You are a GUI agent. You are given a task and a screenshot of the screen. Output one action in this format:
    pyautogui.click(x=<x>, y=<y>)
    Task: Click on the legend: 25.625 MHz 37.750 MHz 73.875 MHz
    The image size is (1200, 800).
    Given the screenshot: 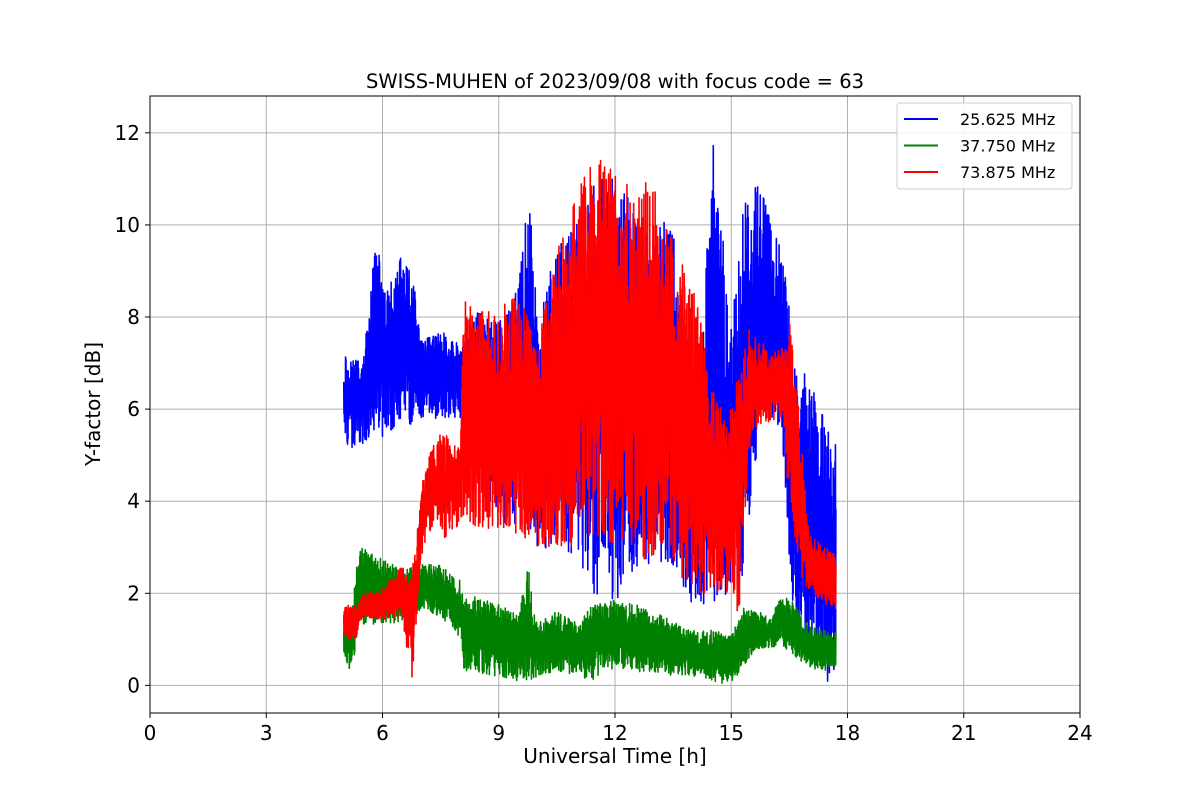 What is the action you would take?
    pyautogui.click(x=984, y=146)
    